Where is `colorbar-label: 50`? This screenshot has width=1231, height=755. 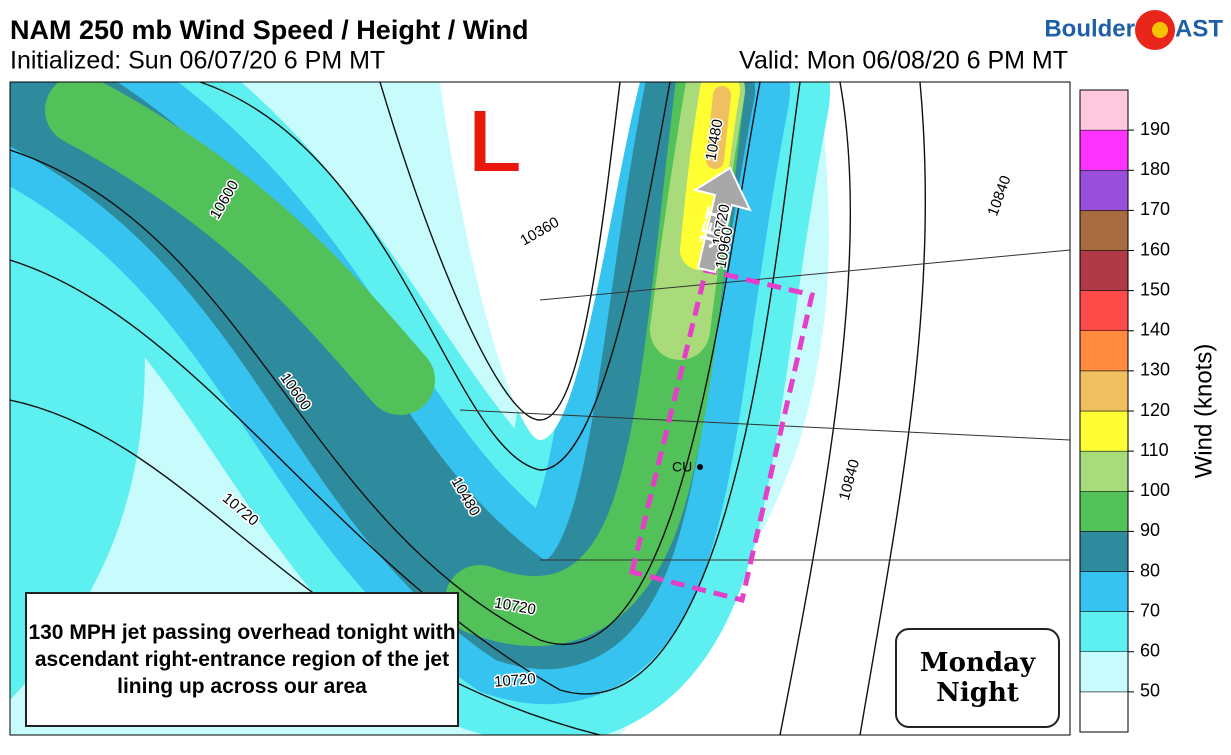
colorbar-label: 50 is located at coordinates (1150, 691).